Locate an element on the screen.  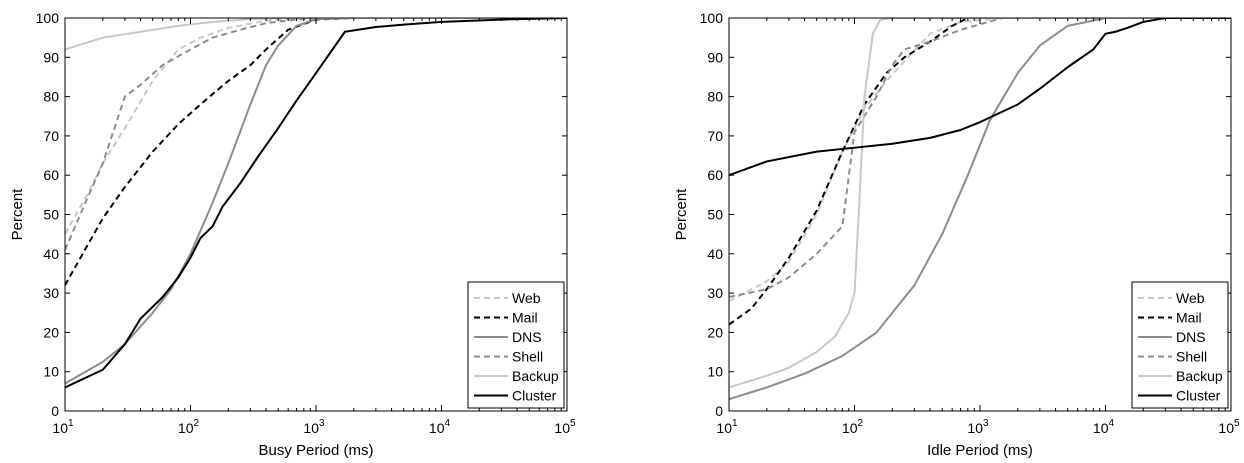
x-axis-label: Idle Period (ms) is located at coordinates (980, 450).